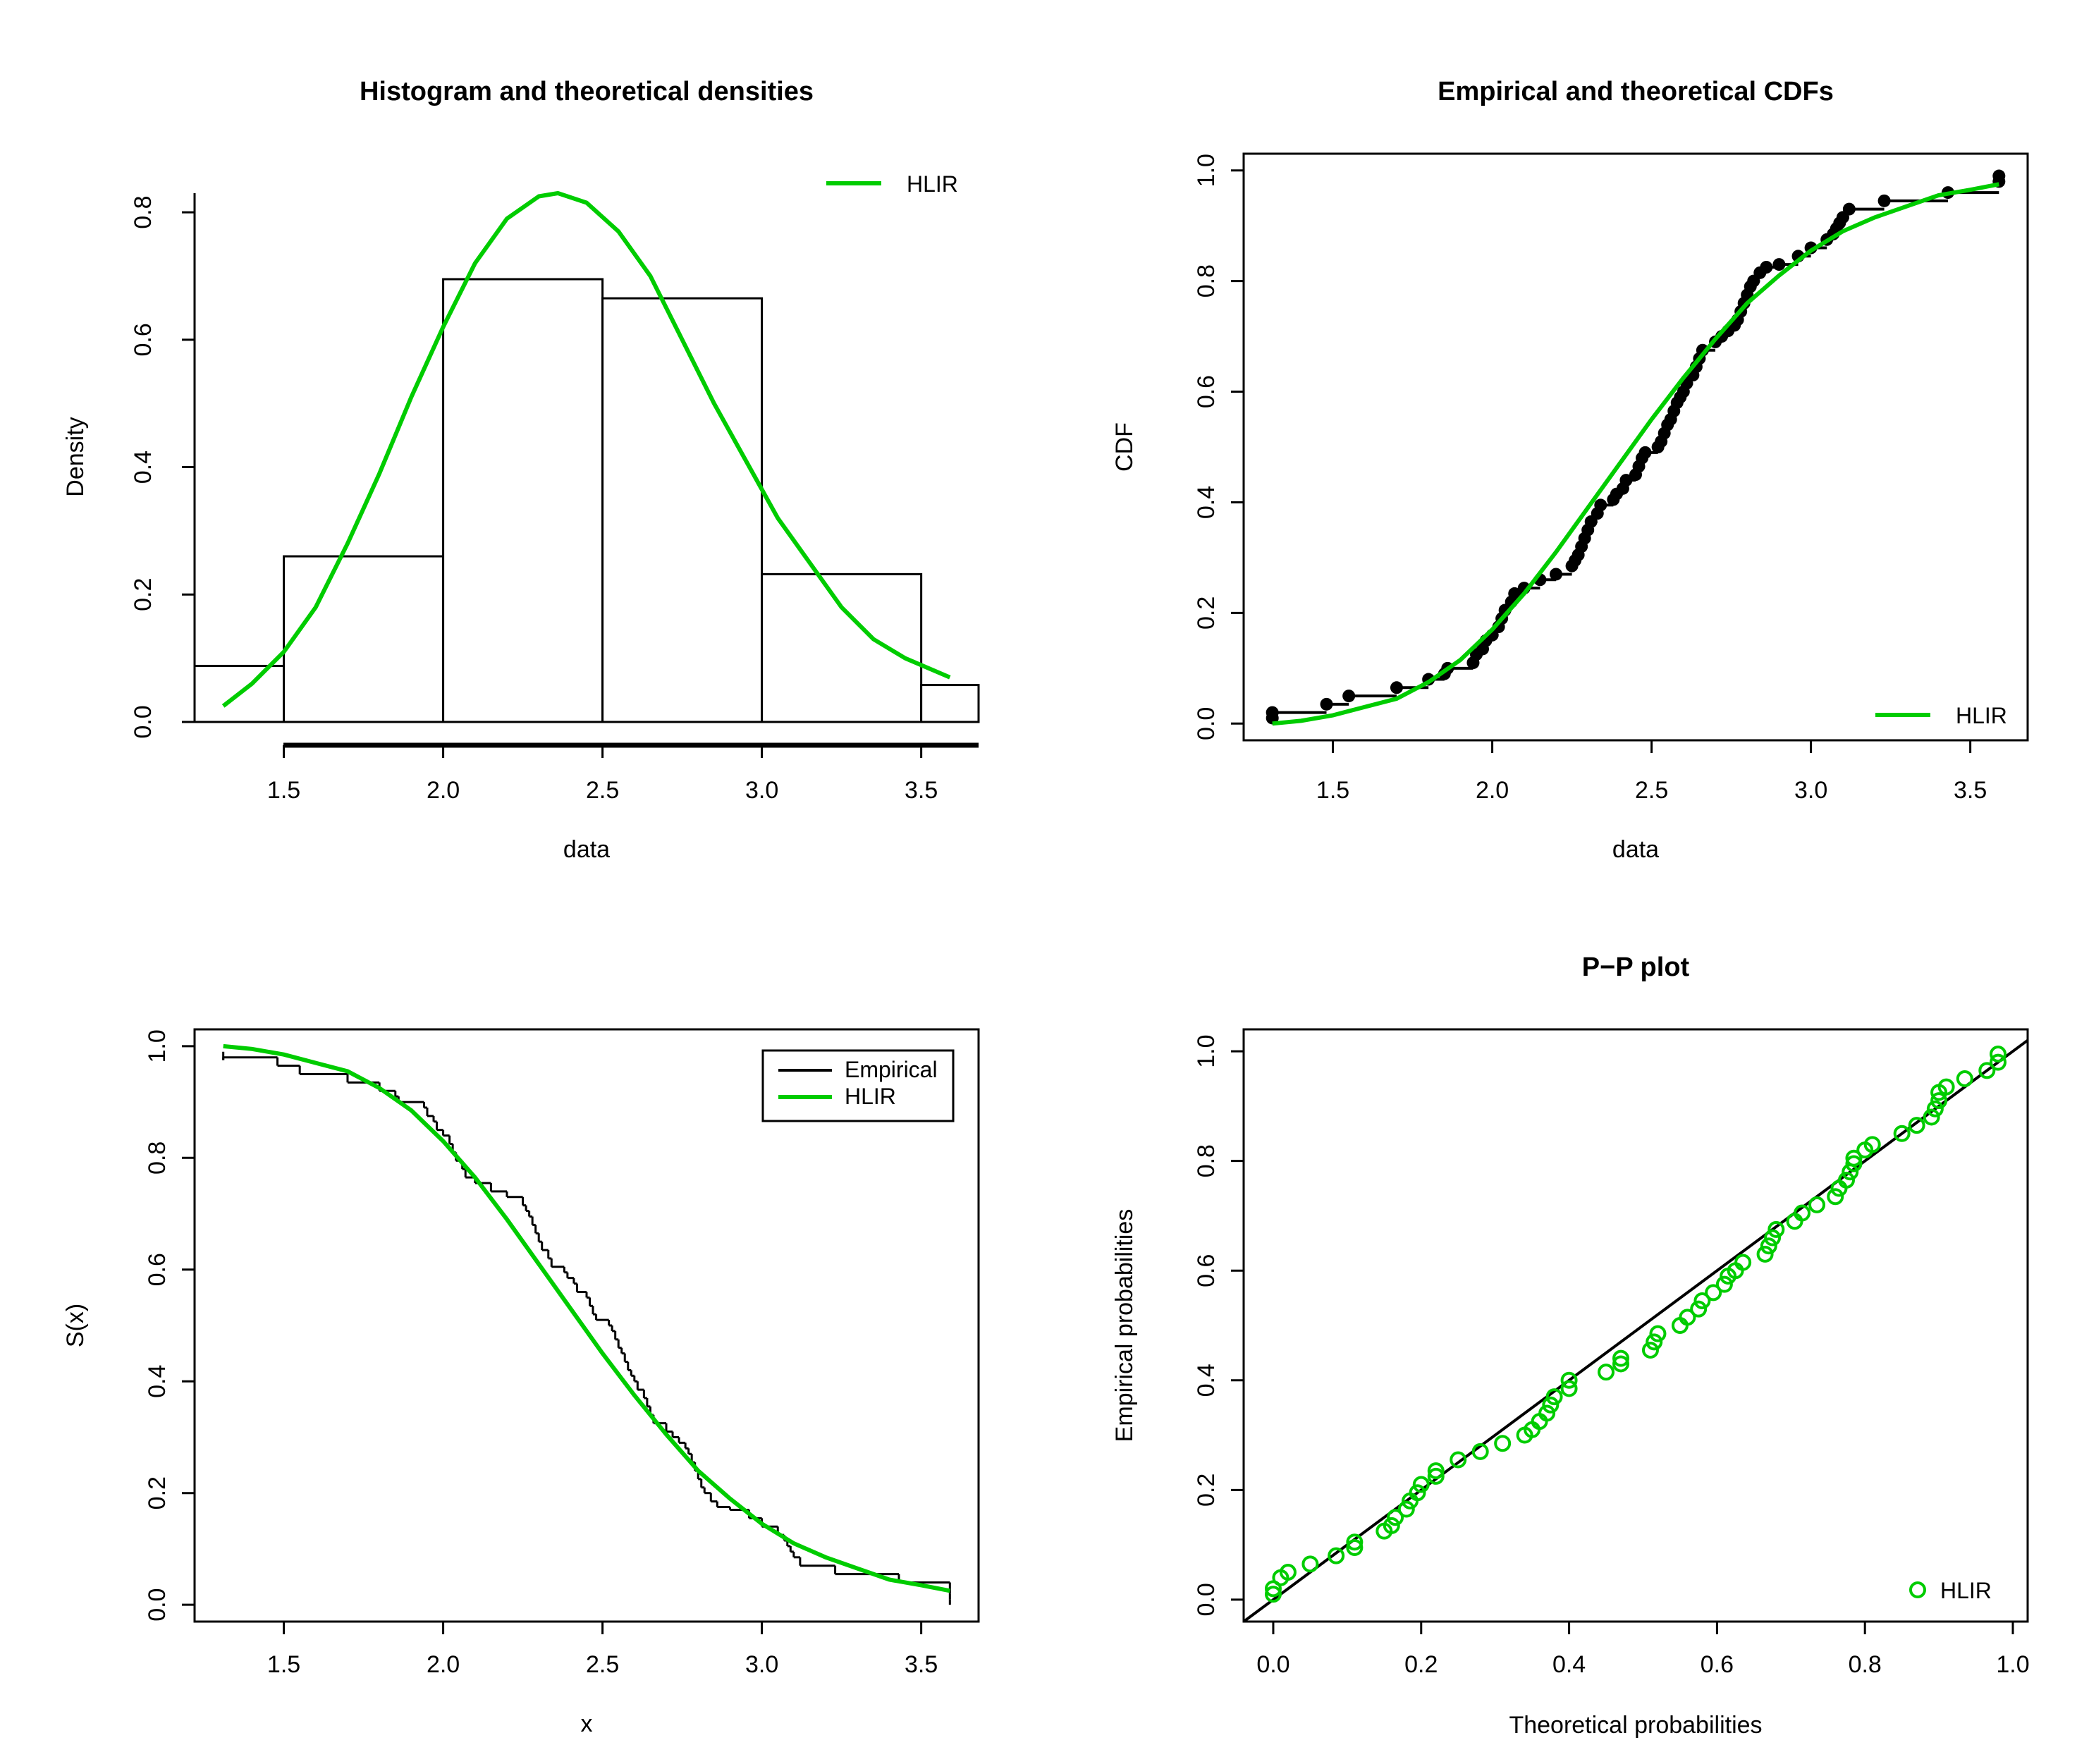 This screenshot has height=1764, width=2077. I want to click on cdf-plot-frame, so click(1635, 447).